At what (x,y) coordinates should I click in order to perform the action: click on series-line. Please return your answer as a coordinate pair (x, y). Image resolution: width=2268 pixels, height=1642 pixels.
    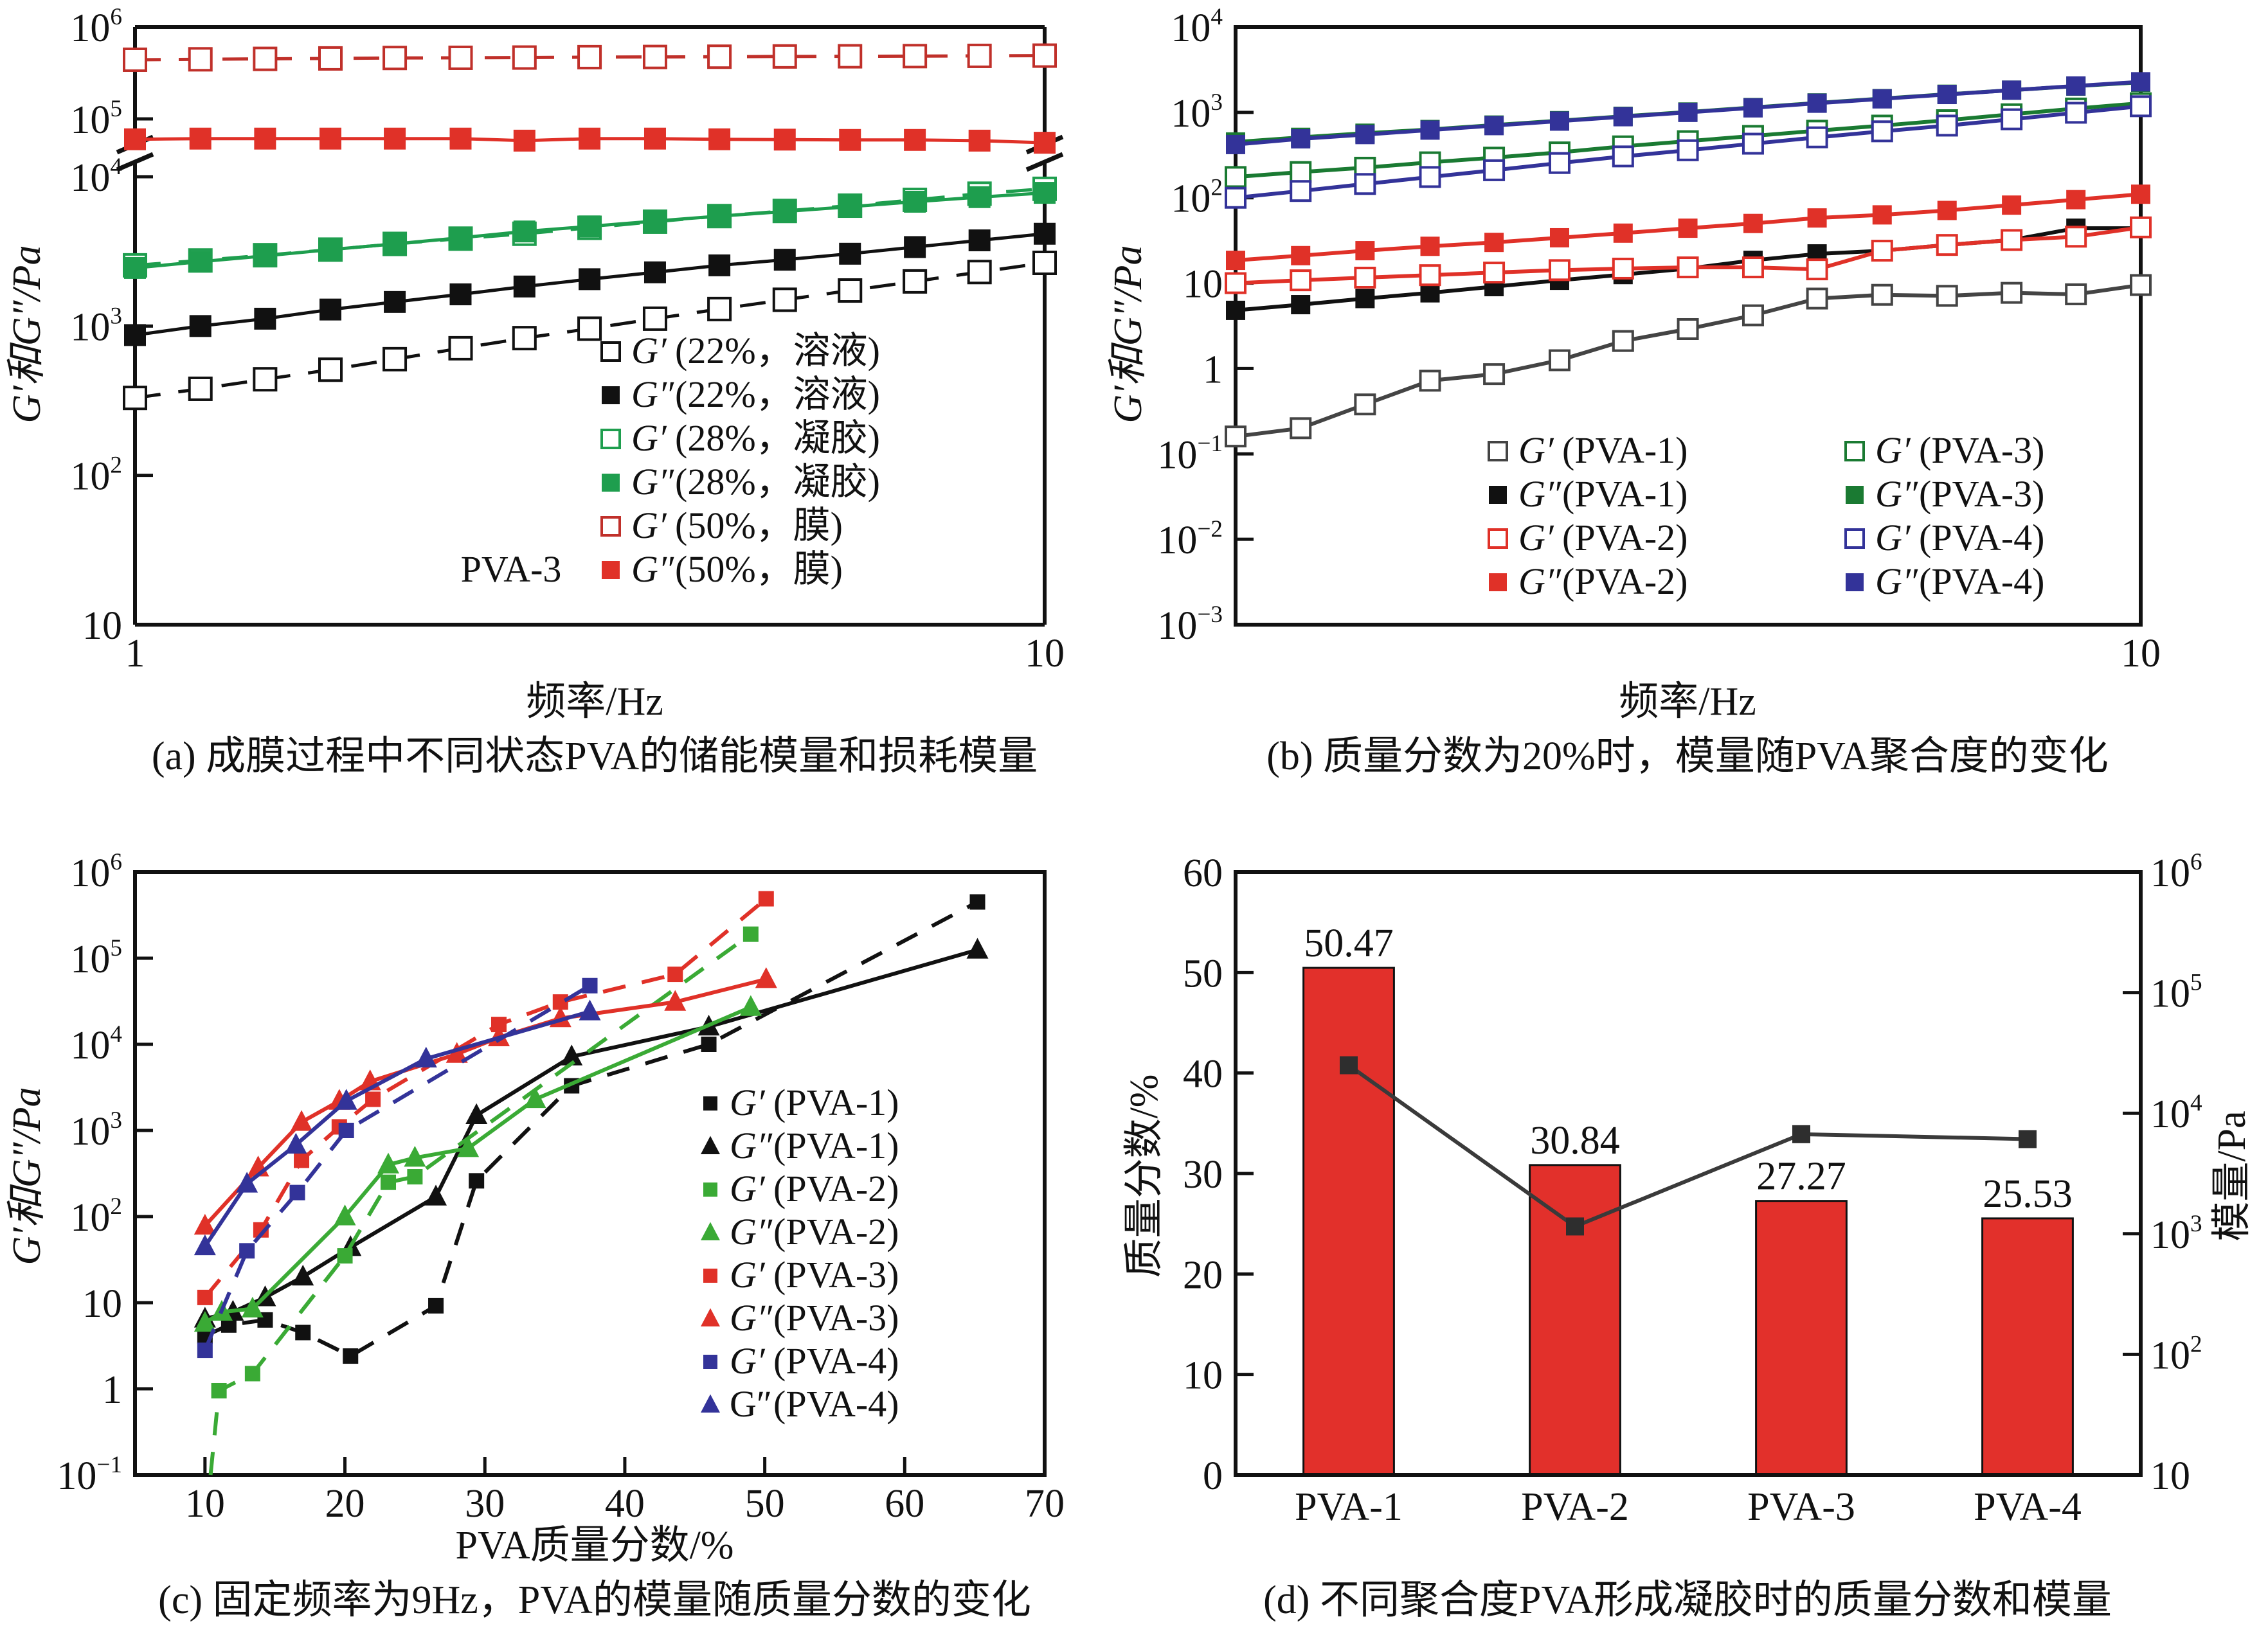
    Looking at the image, I should click on (478, 1165).